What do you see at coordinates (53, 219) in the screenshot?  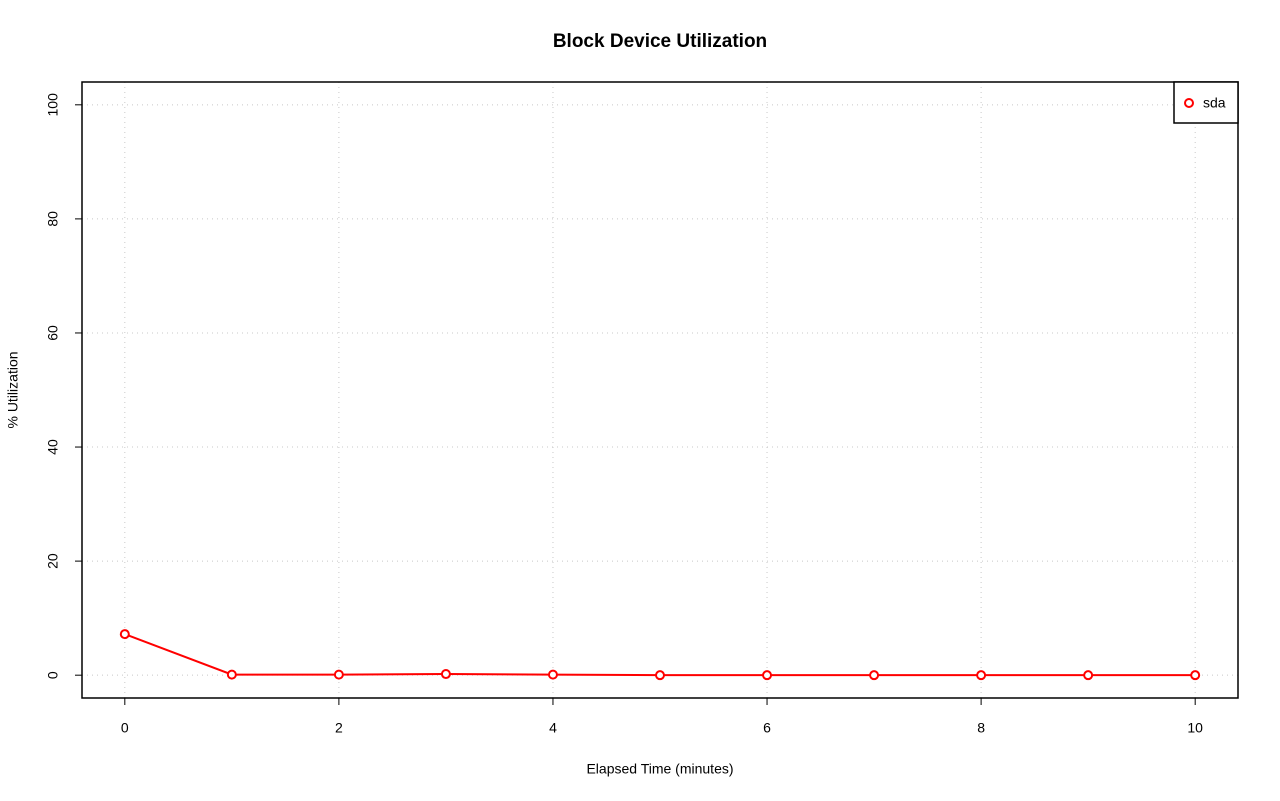 I see `y-tick-label: 80` at bounding box center [53, 219].